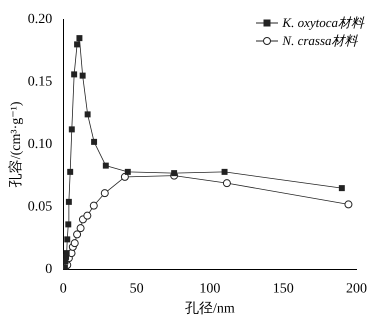  What do you see at coordinates (40, 20) in the screenshot?
I see `y-tick-label: 0.20` at bounding box center [40, 20].